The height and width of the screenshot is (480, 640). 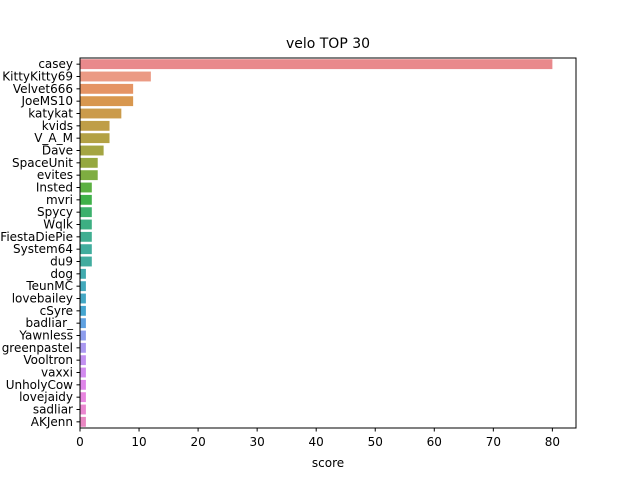 I want to click on x-tick-label: 30, so click(x=257, y=442).